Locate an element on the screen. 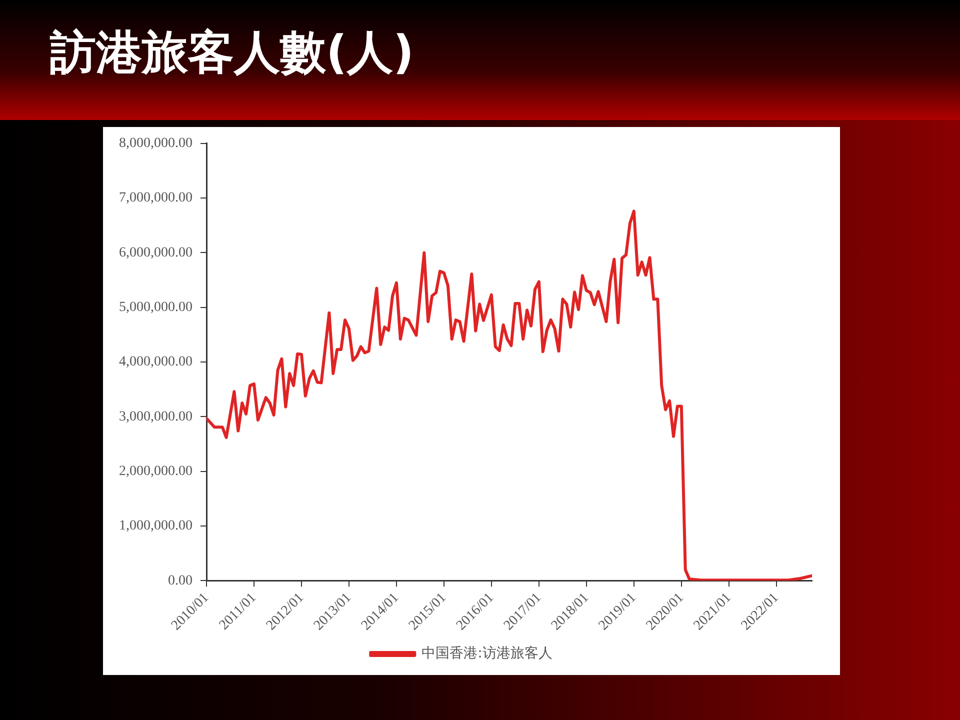 This screenshot has height=720, width=960. y-tick-label: 2,000,000.00 is located at coordinates (155, 472).